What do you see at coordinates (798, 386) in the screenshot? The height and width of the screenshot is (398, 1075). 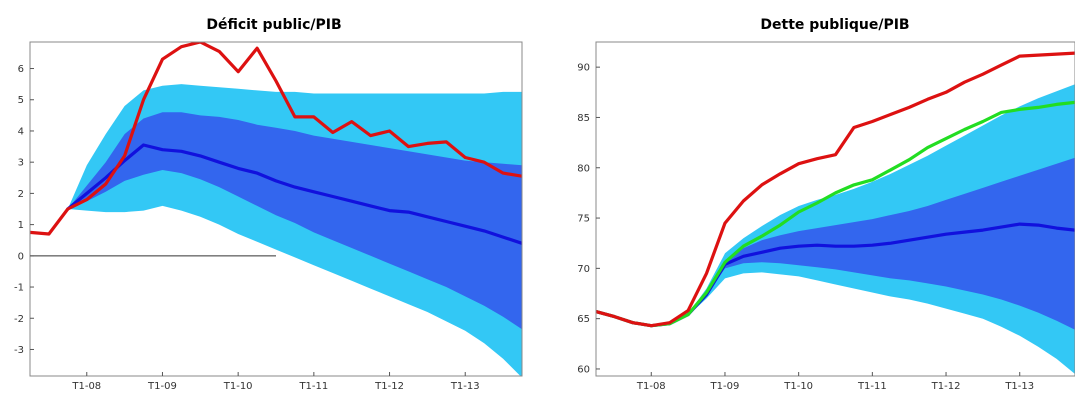 I see `debt-xtick-label: T1-10` at bounding box center [798, 386].